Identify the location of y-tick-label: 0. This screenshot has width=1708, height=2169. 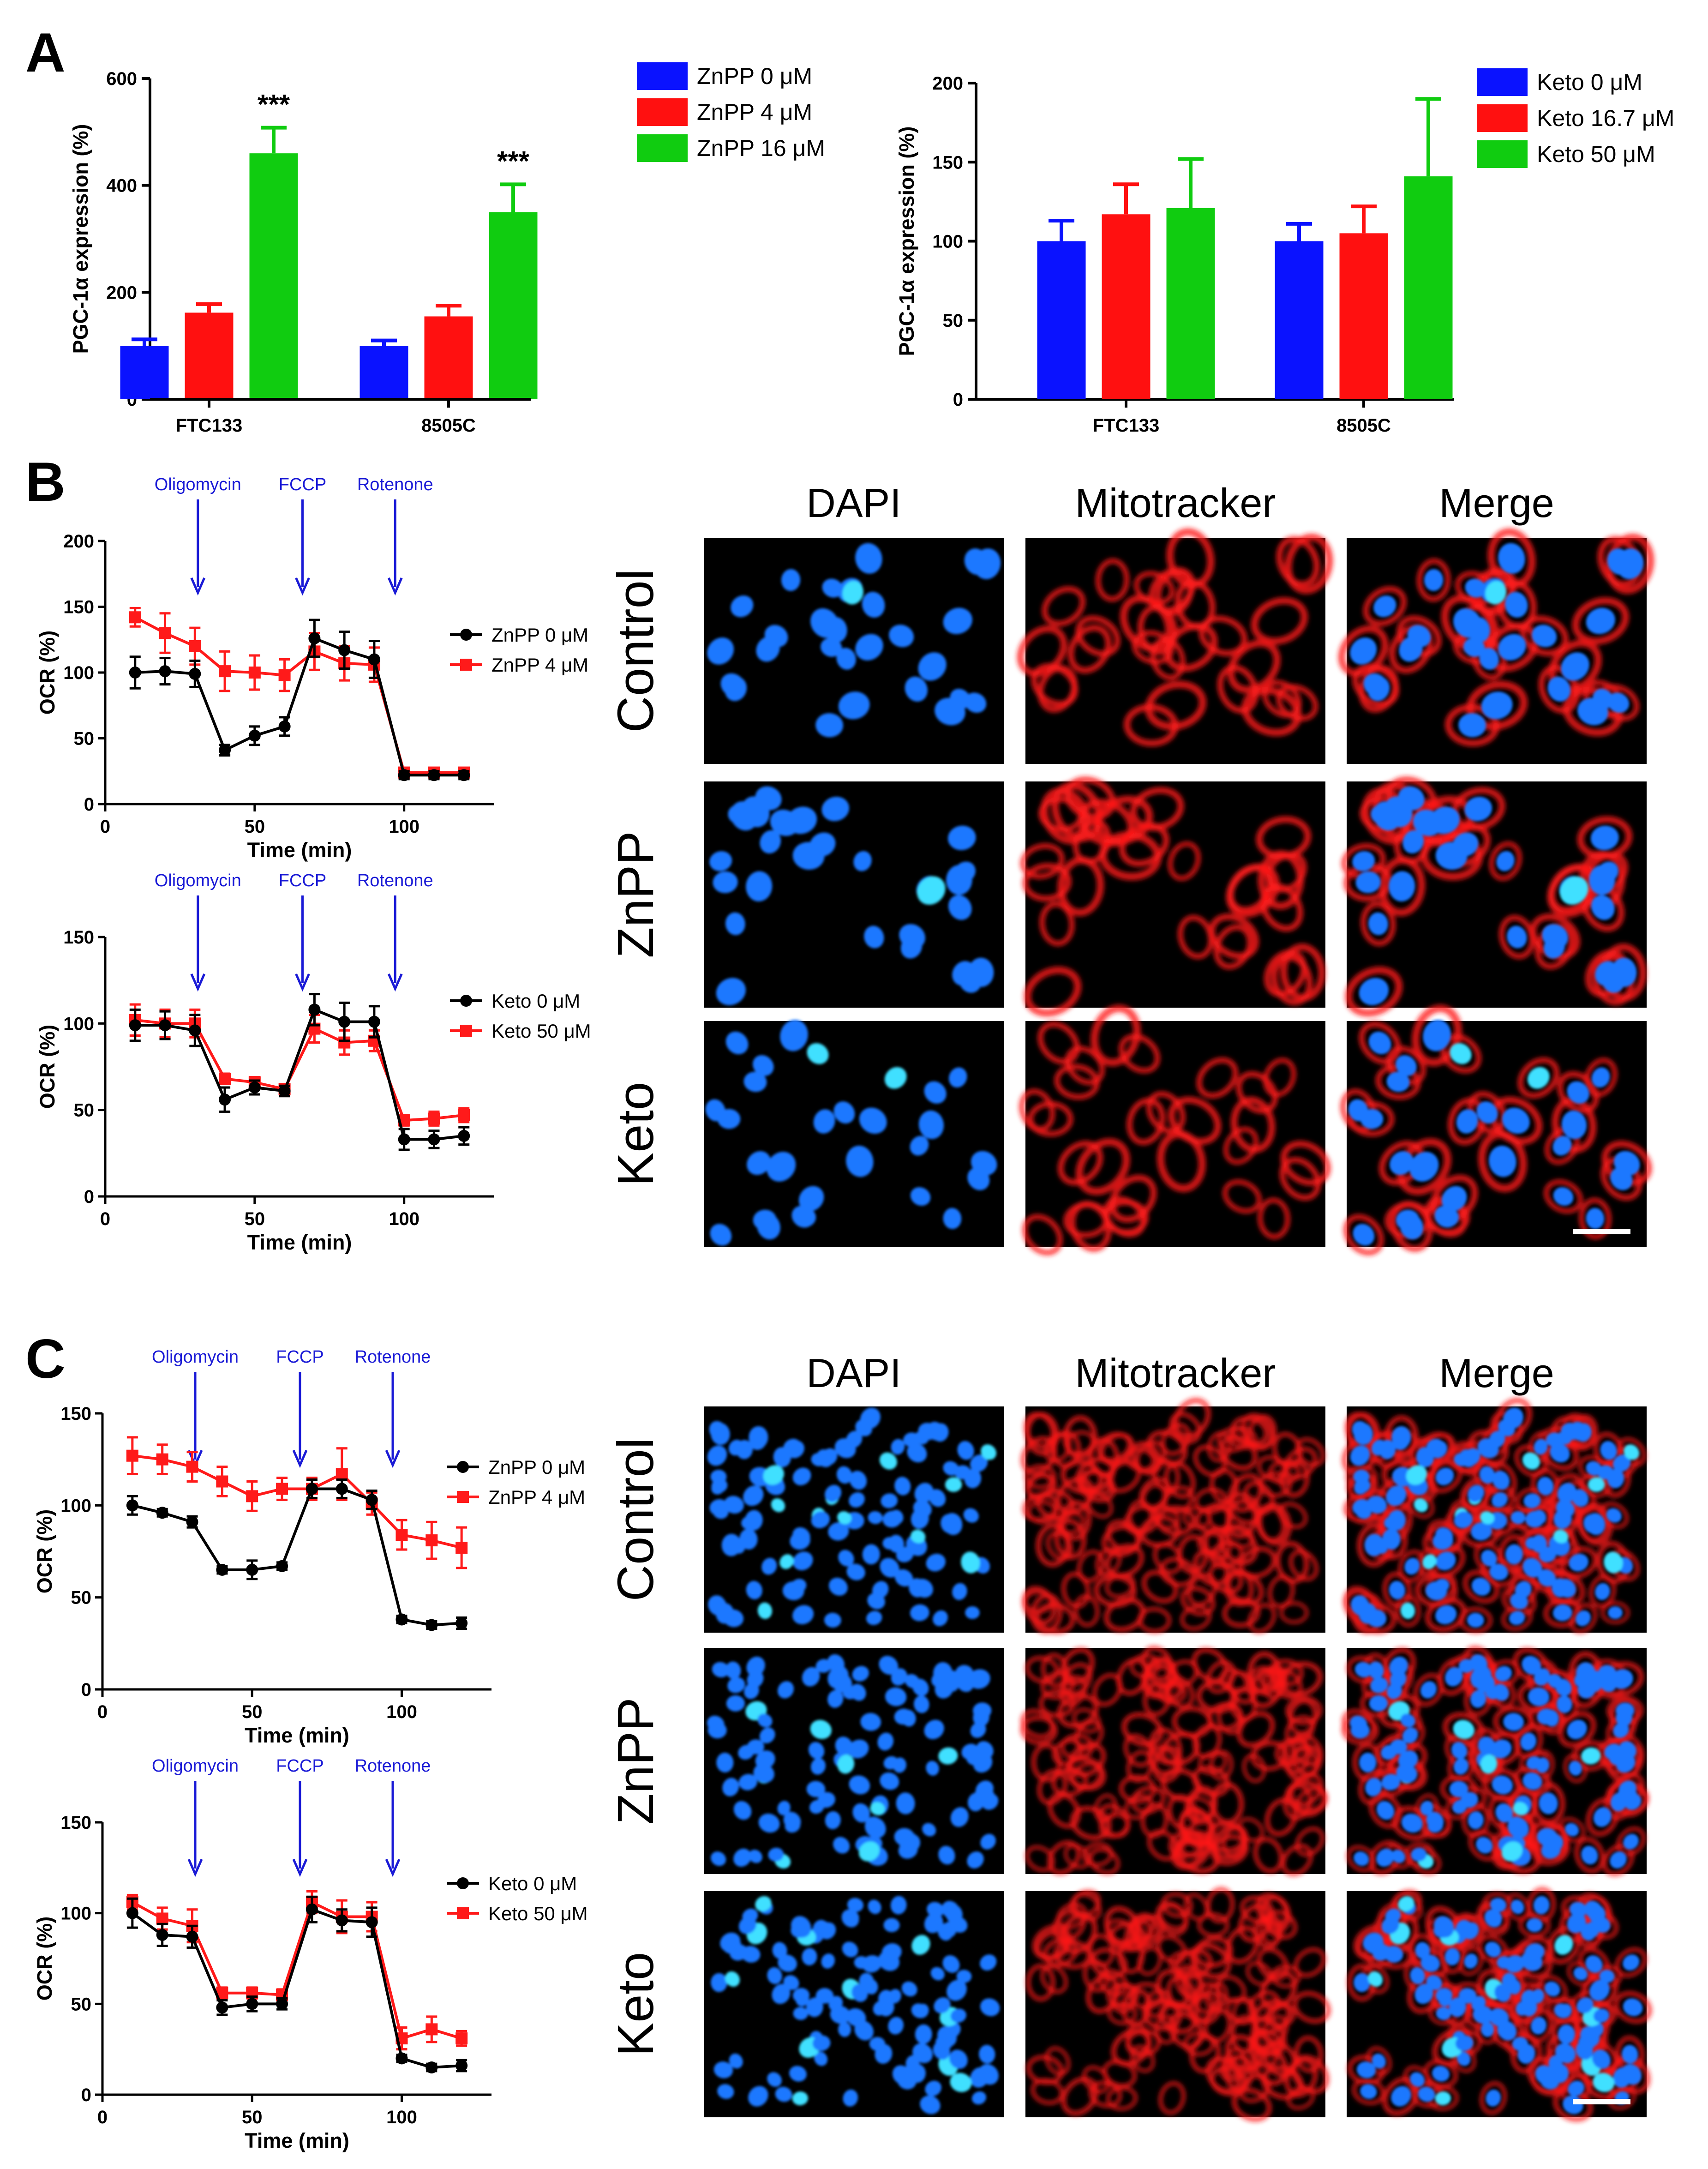
(86, 2095).